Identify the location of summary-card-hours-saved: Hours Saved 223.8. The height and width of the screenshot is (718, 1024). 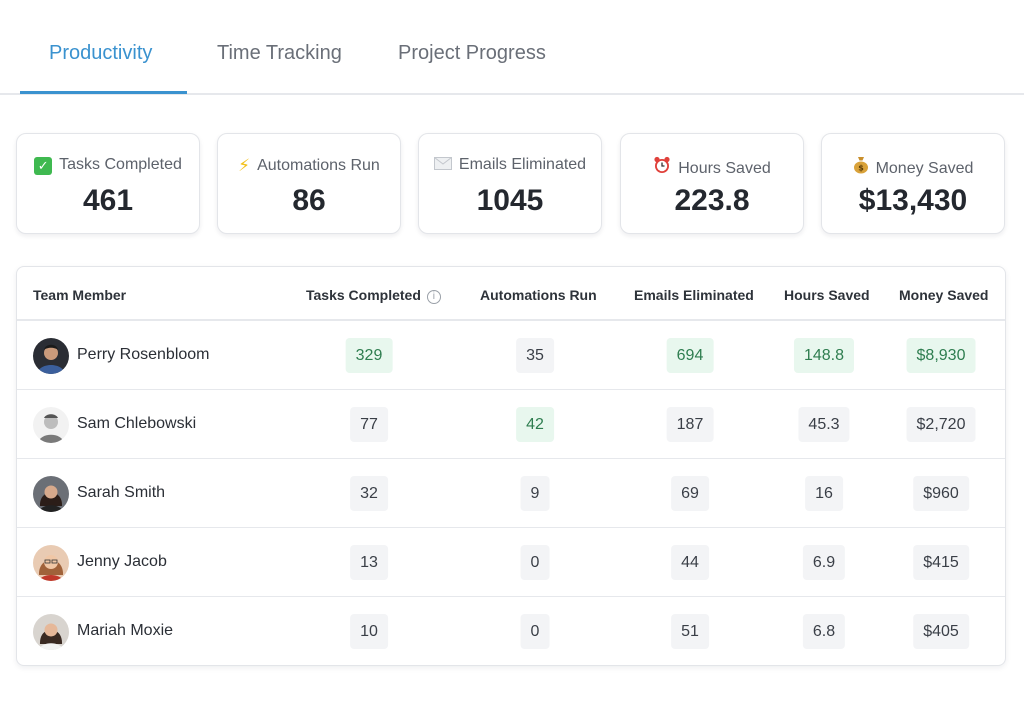
(712, 183).